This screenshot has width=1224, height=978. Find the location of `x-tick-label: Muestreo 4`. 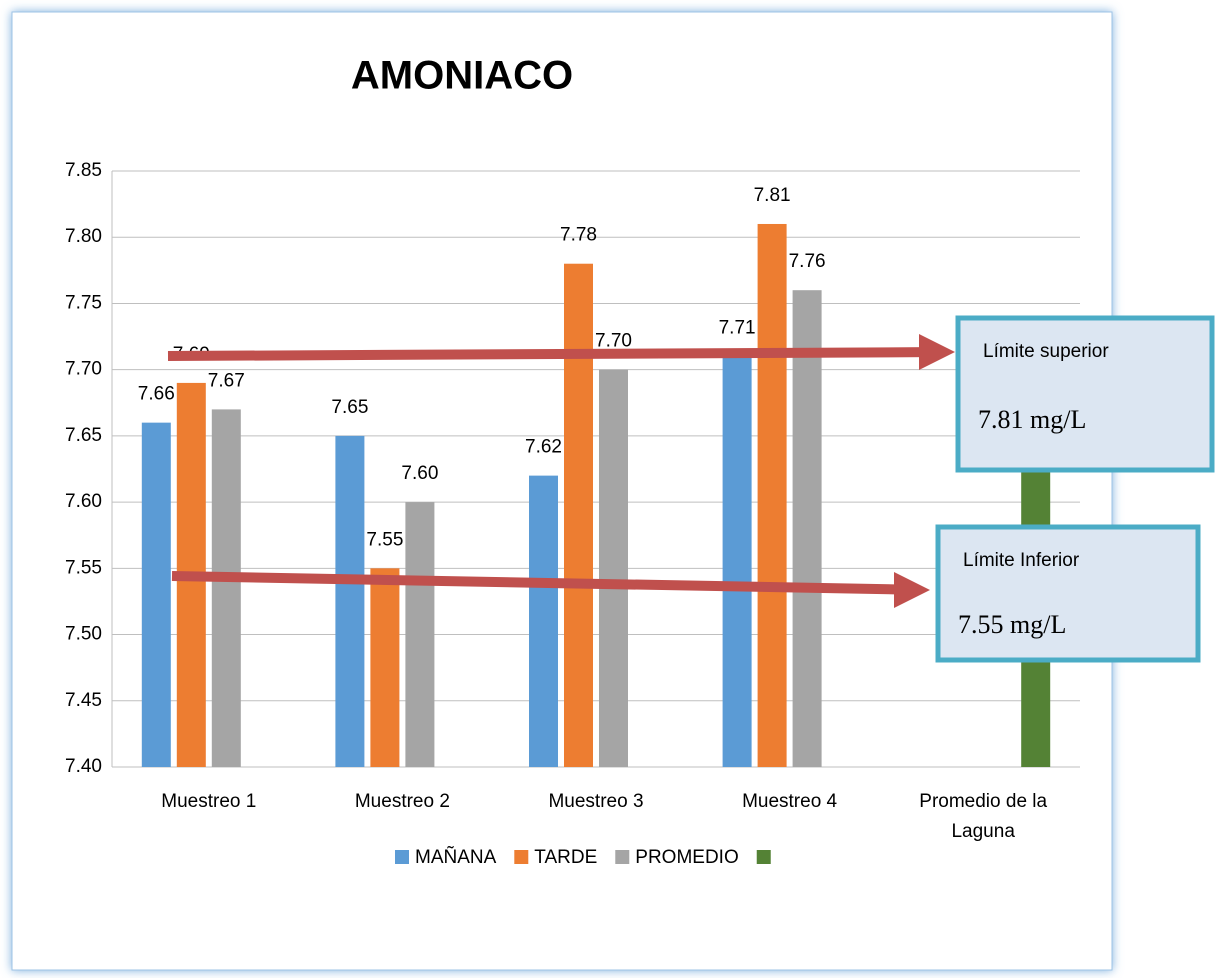

x-tick-label: Muestreo 4 is located at coordinates (790, 801).